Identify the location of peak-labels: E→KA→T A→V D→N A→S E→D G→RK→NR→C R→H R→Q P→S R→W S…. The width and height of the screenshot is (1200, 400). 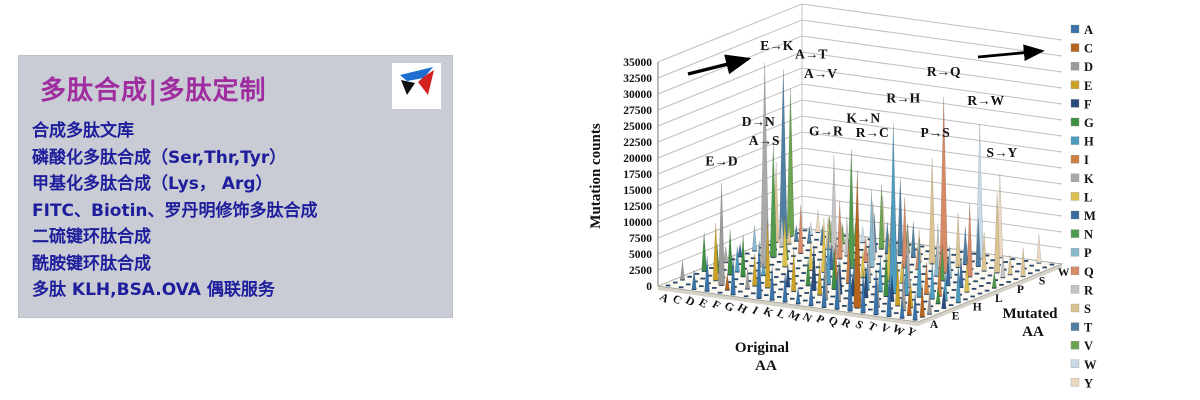
(861, 103).